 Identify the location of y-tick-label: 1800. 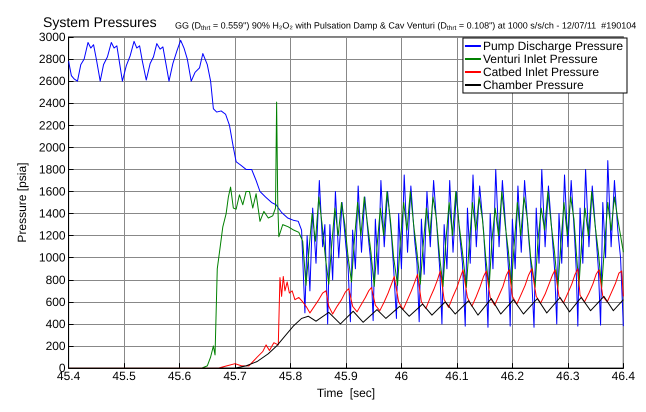
(52, 169).